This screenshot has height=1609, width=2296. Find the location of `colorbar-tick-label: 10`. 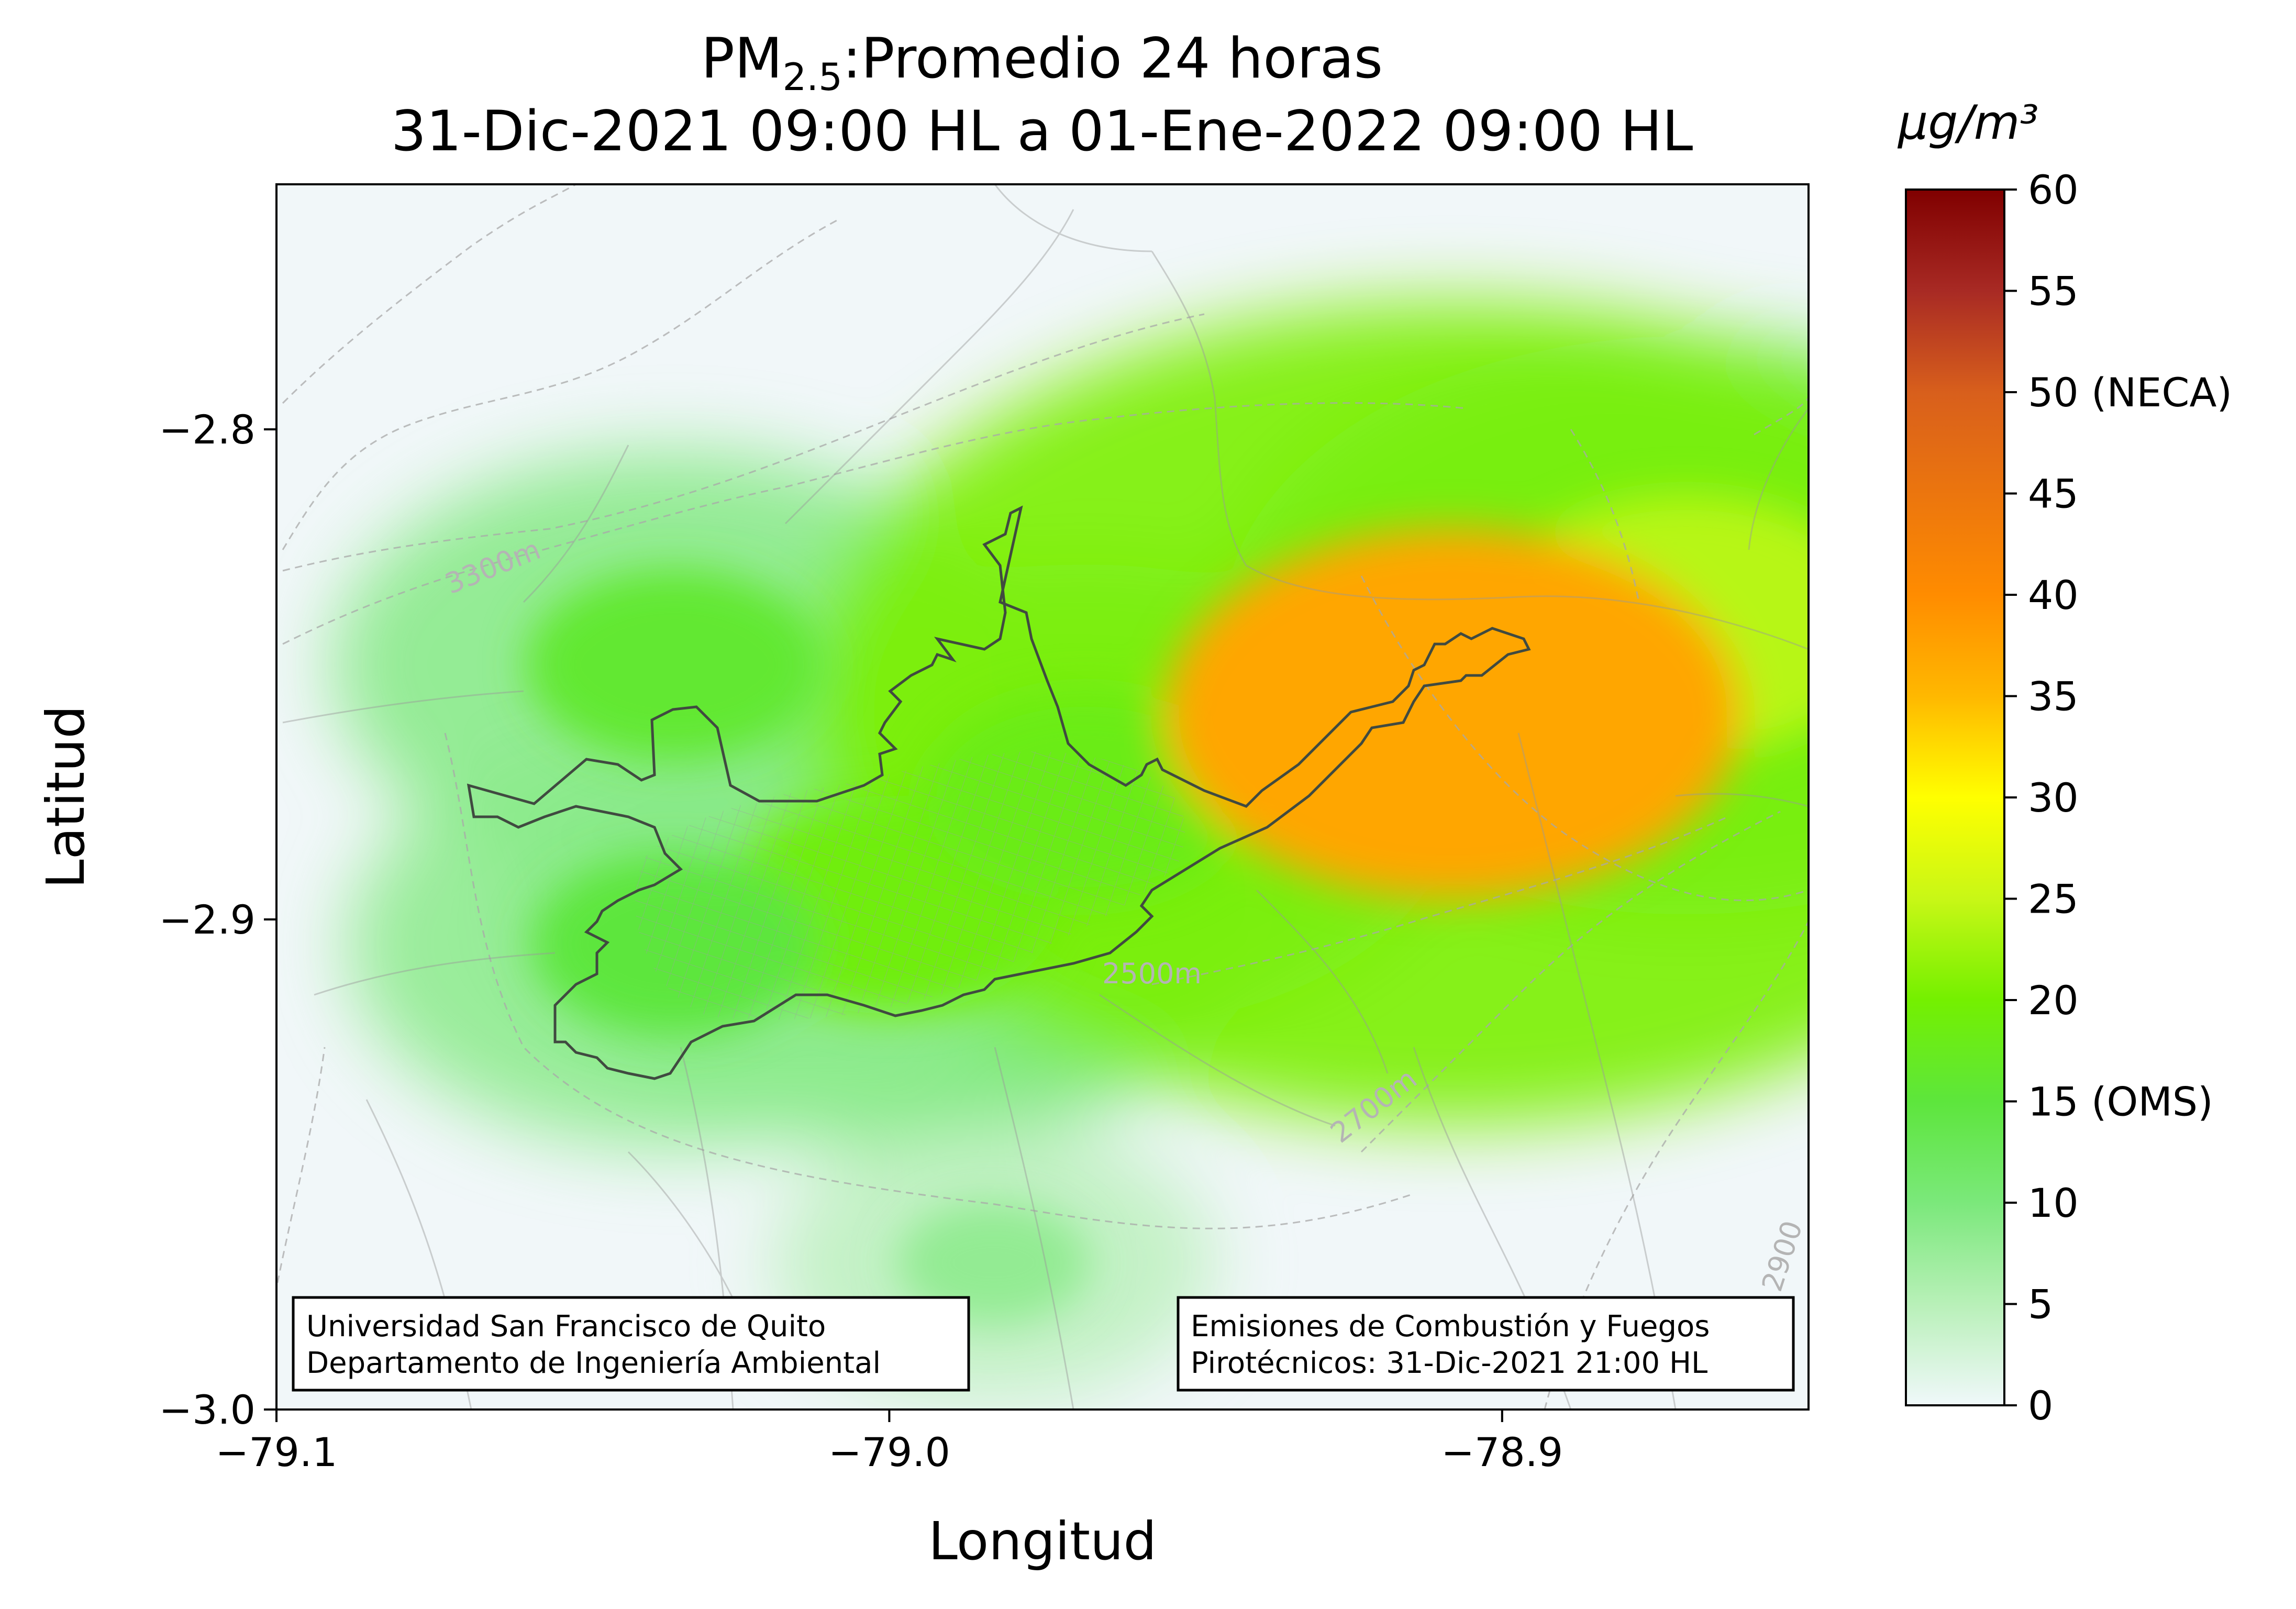

colorbar-tick-label: 10 is located at coordinates (2053, 1203).